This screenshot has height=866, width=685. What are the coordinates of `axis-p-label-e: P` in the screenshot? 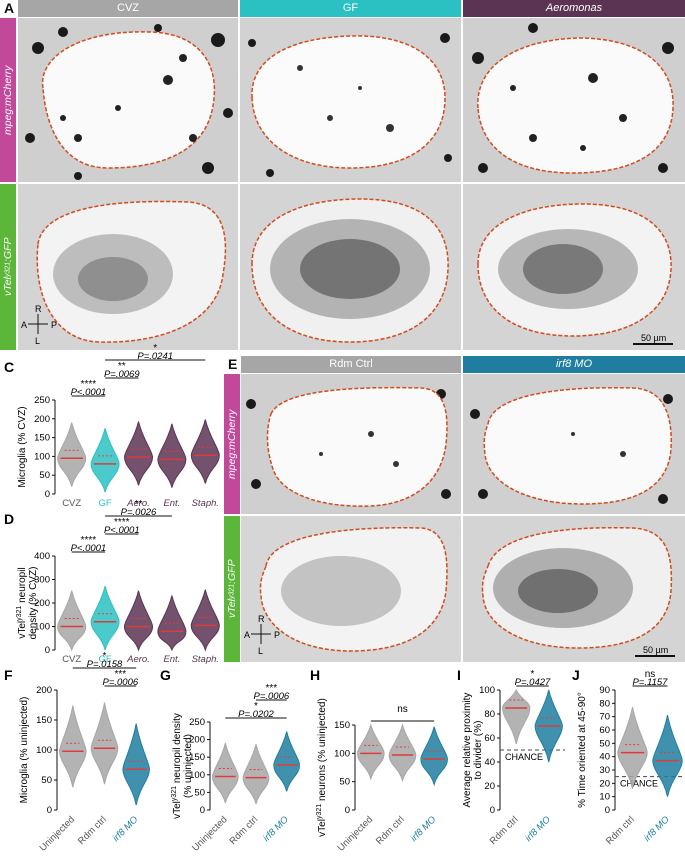 It's located at (277, 635).